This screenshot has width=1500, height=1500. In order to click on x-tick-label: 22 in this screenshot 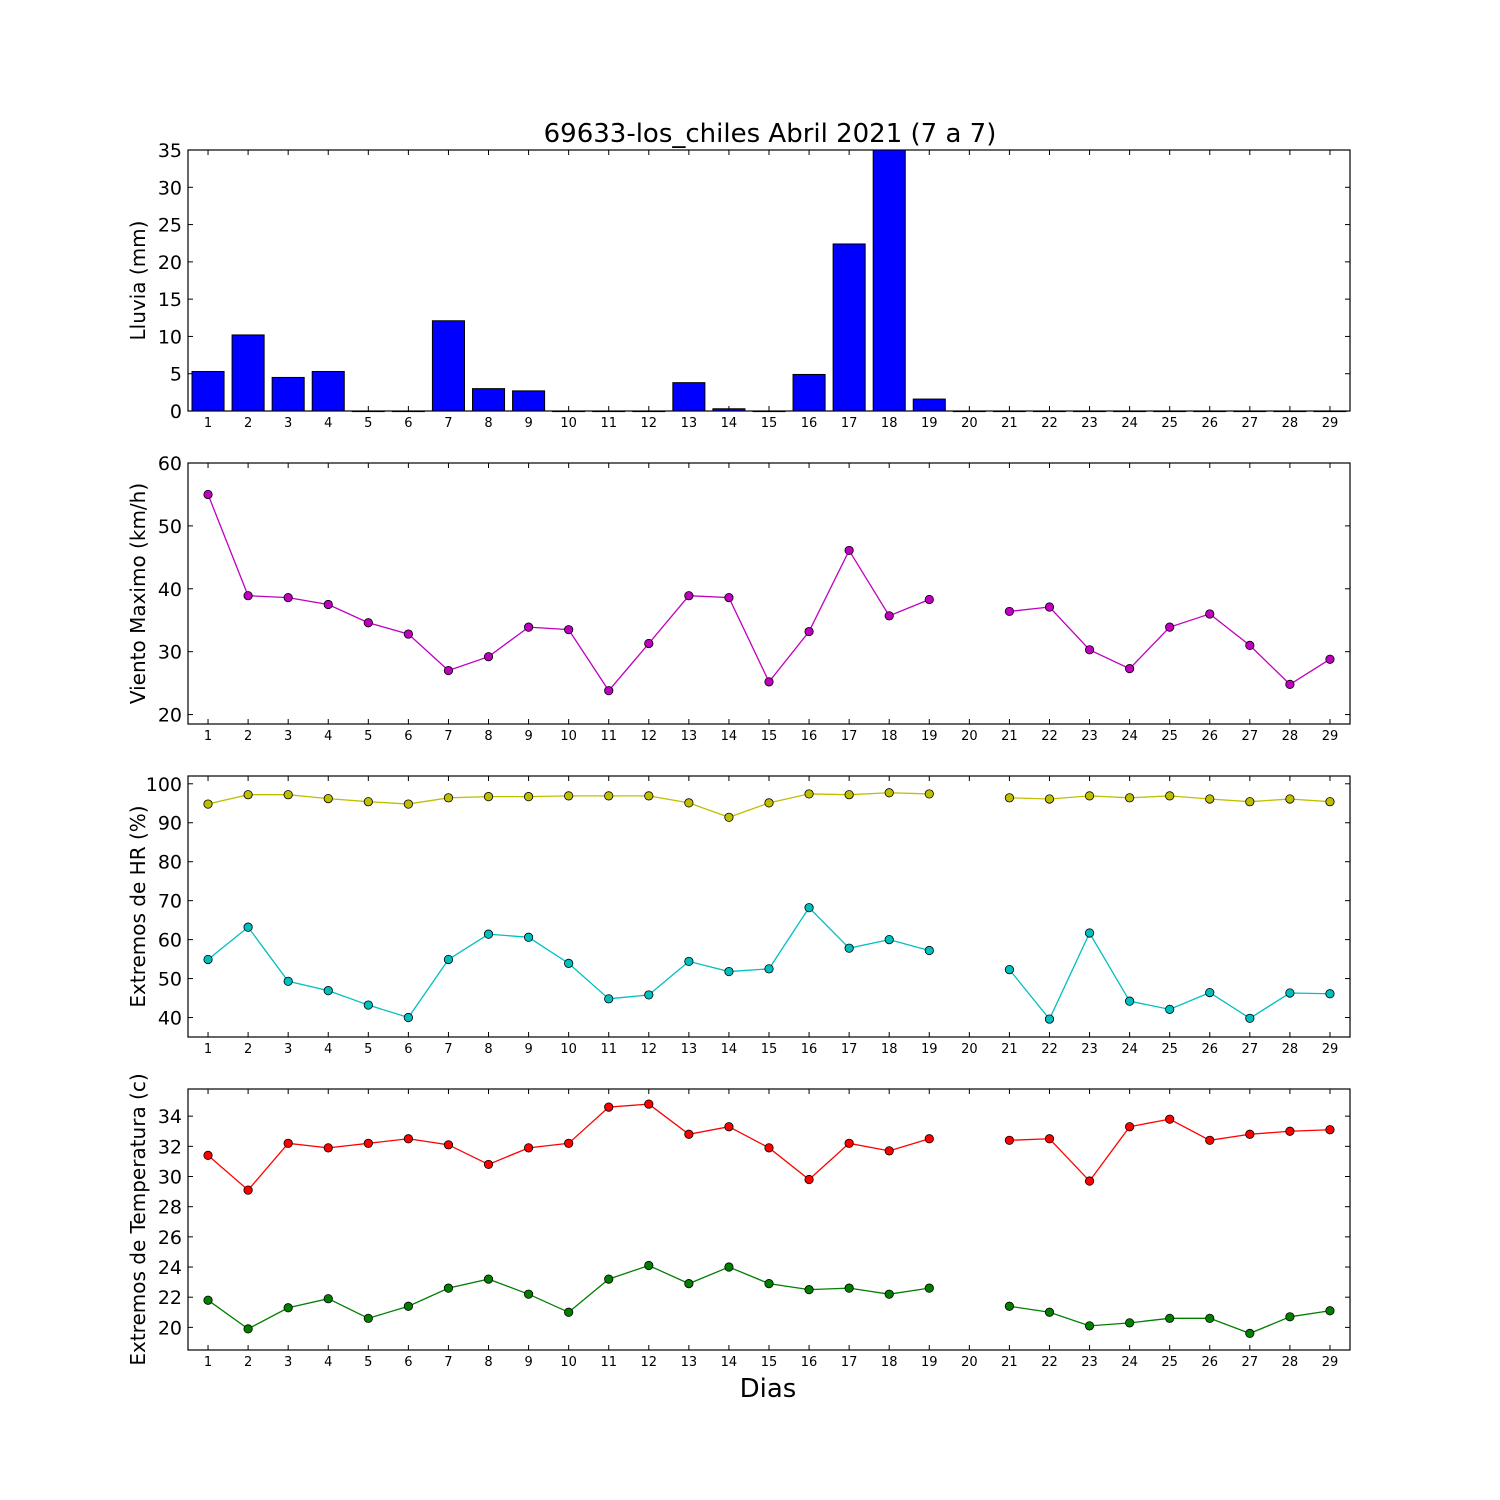, I will do `click(1049, 1049)`.